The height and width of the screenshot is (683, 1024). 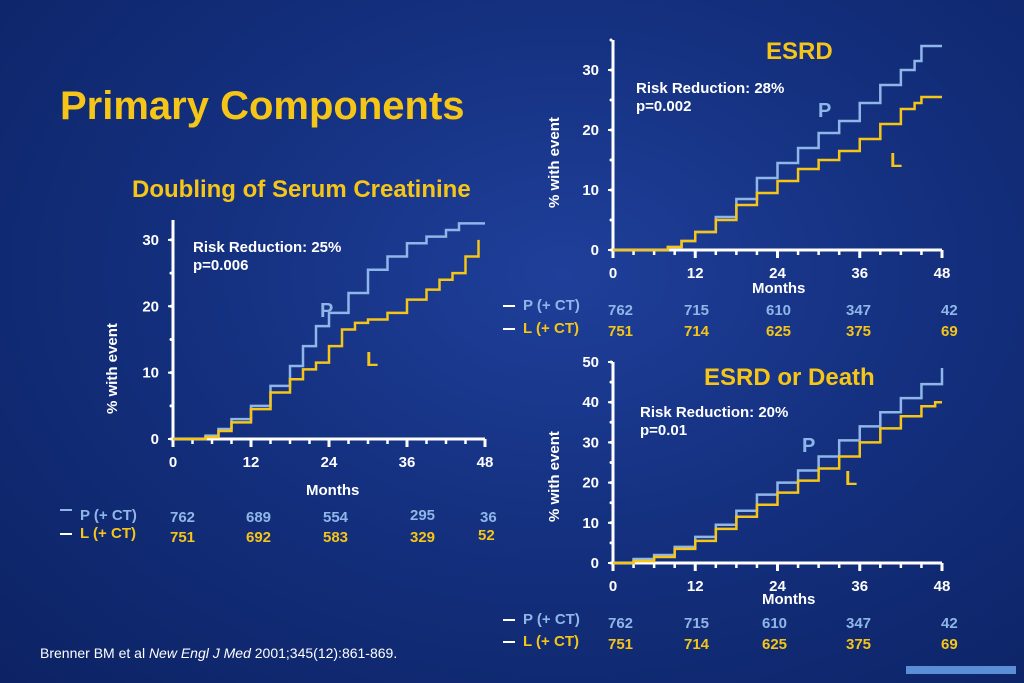 What do you see at coordinates (590, 190) in the screenshot?
I see `y-tick-label: 10` at bounding box center [590, 190].